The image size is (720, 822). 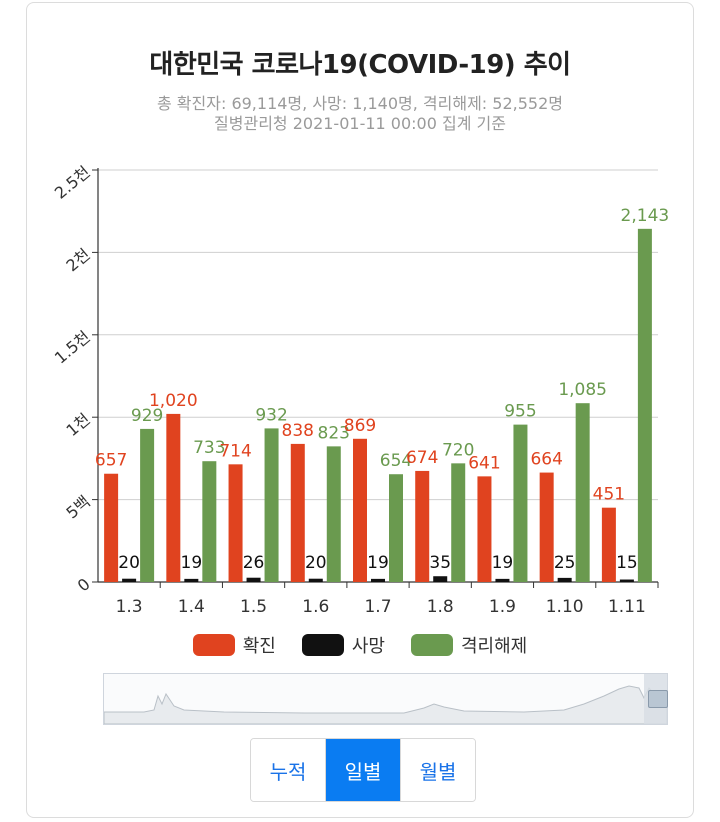 I want to click on data-label-released: 823, so click(x=334, y=433).